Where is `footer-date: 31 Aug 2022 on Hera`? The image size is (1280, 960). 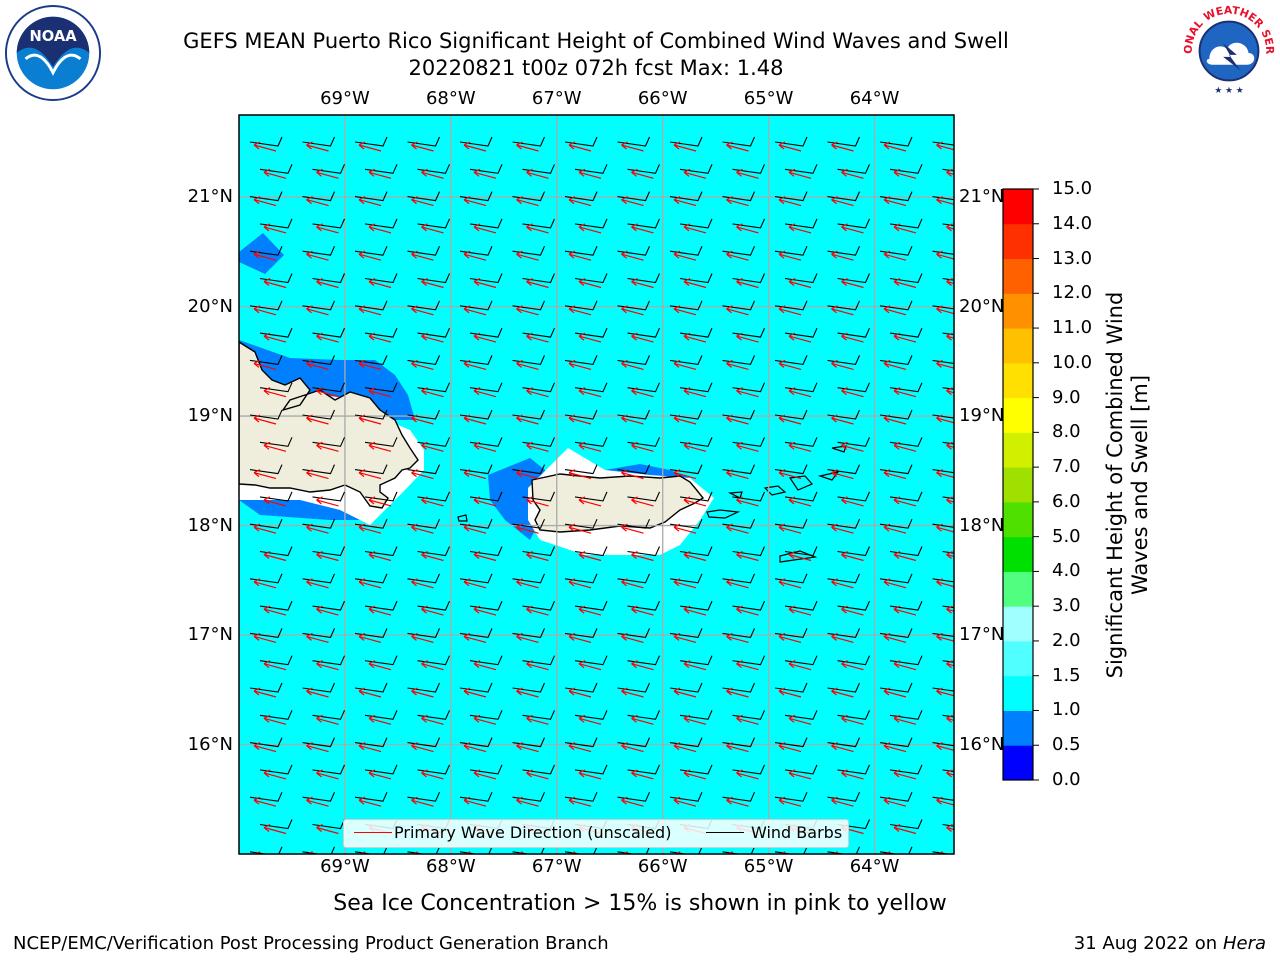 footer-date: 31 Aug 2022 on Hera is located at coordinates (1170, 943).